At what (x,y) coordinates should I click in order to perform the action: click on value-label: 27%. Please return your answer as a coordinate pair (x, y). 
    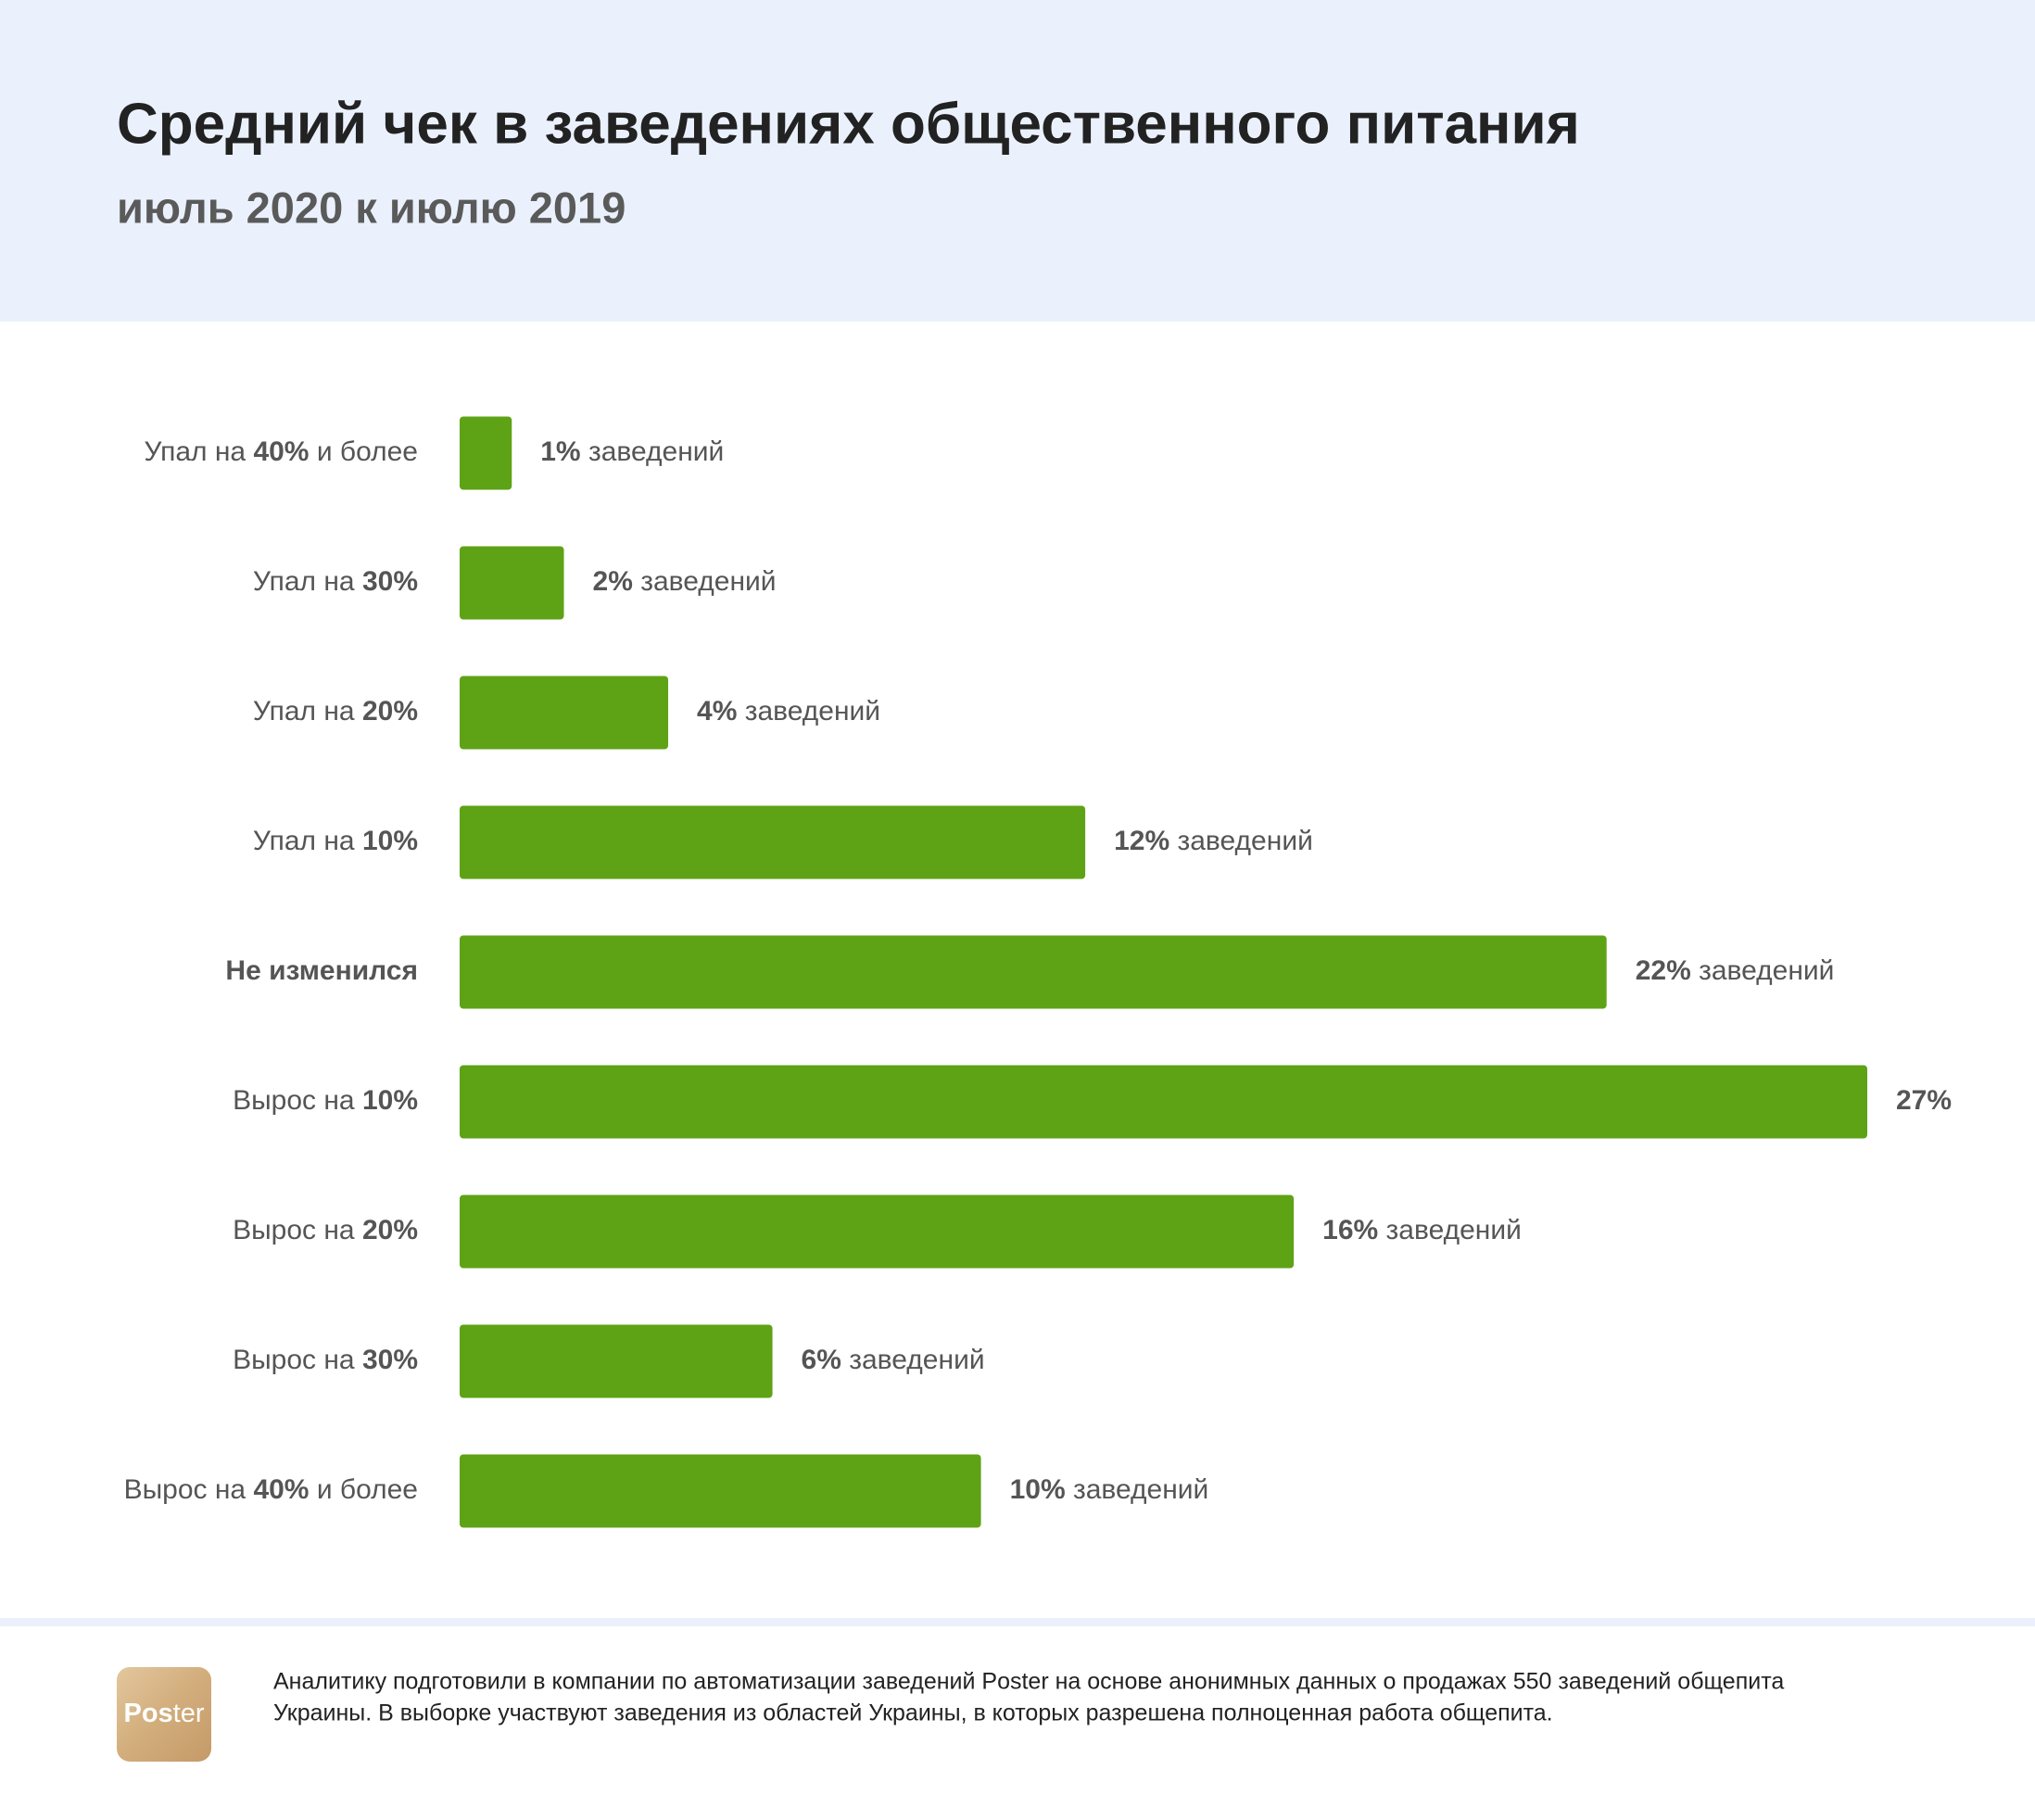
    Looking at the image, I should click on (1924, 1100).